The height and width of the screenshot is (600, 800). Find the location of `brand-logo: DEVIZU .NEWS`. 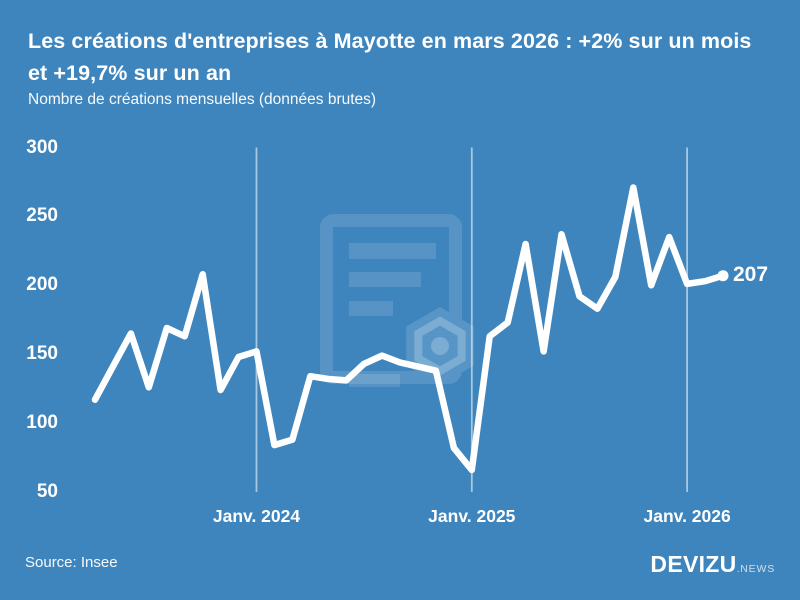

brand-logo: DEVIZU .NEWS is located at coordinates (712, 564).